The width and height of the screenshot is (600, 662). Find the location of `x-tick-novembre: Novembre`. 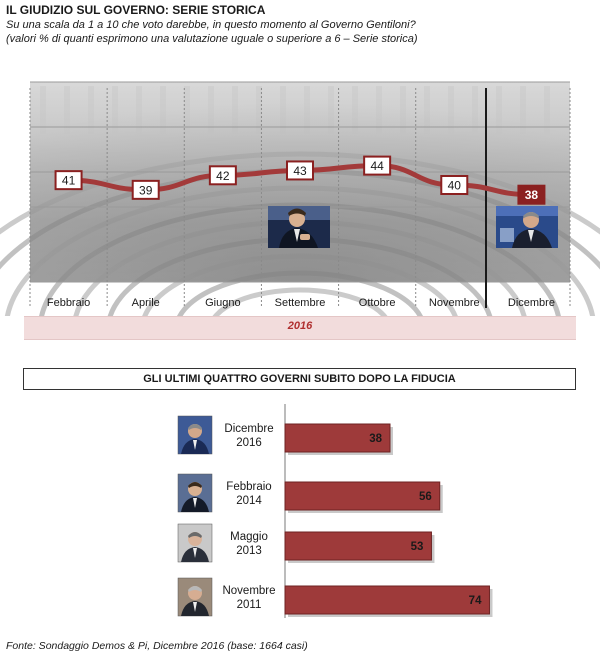

x-tick-novembre: Novembre is located at coordinates (454, 303).